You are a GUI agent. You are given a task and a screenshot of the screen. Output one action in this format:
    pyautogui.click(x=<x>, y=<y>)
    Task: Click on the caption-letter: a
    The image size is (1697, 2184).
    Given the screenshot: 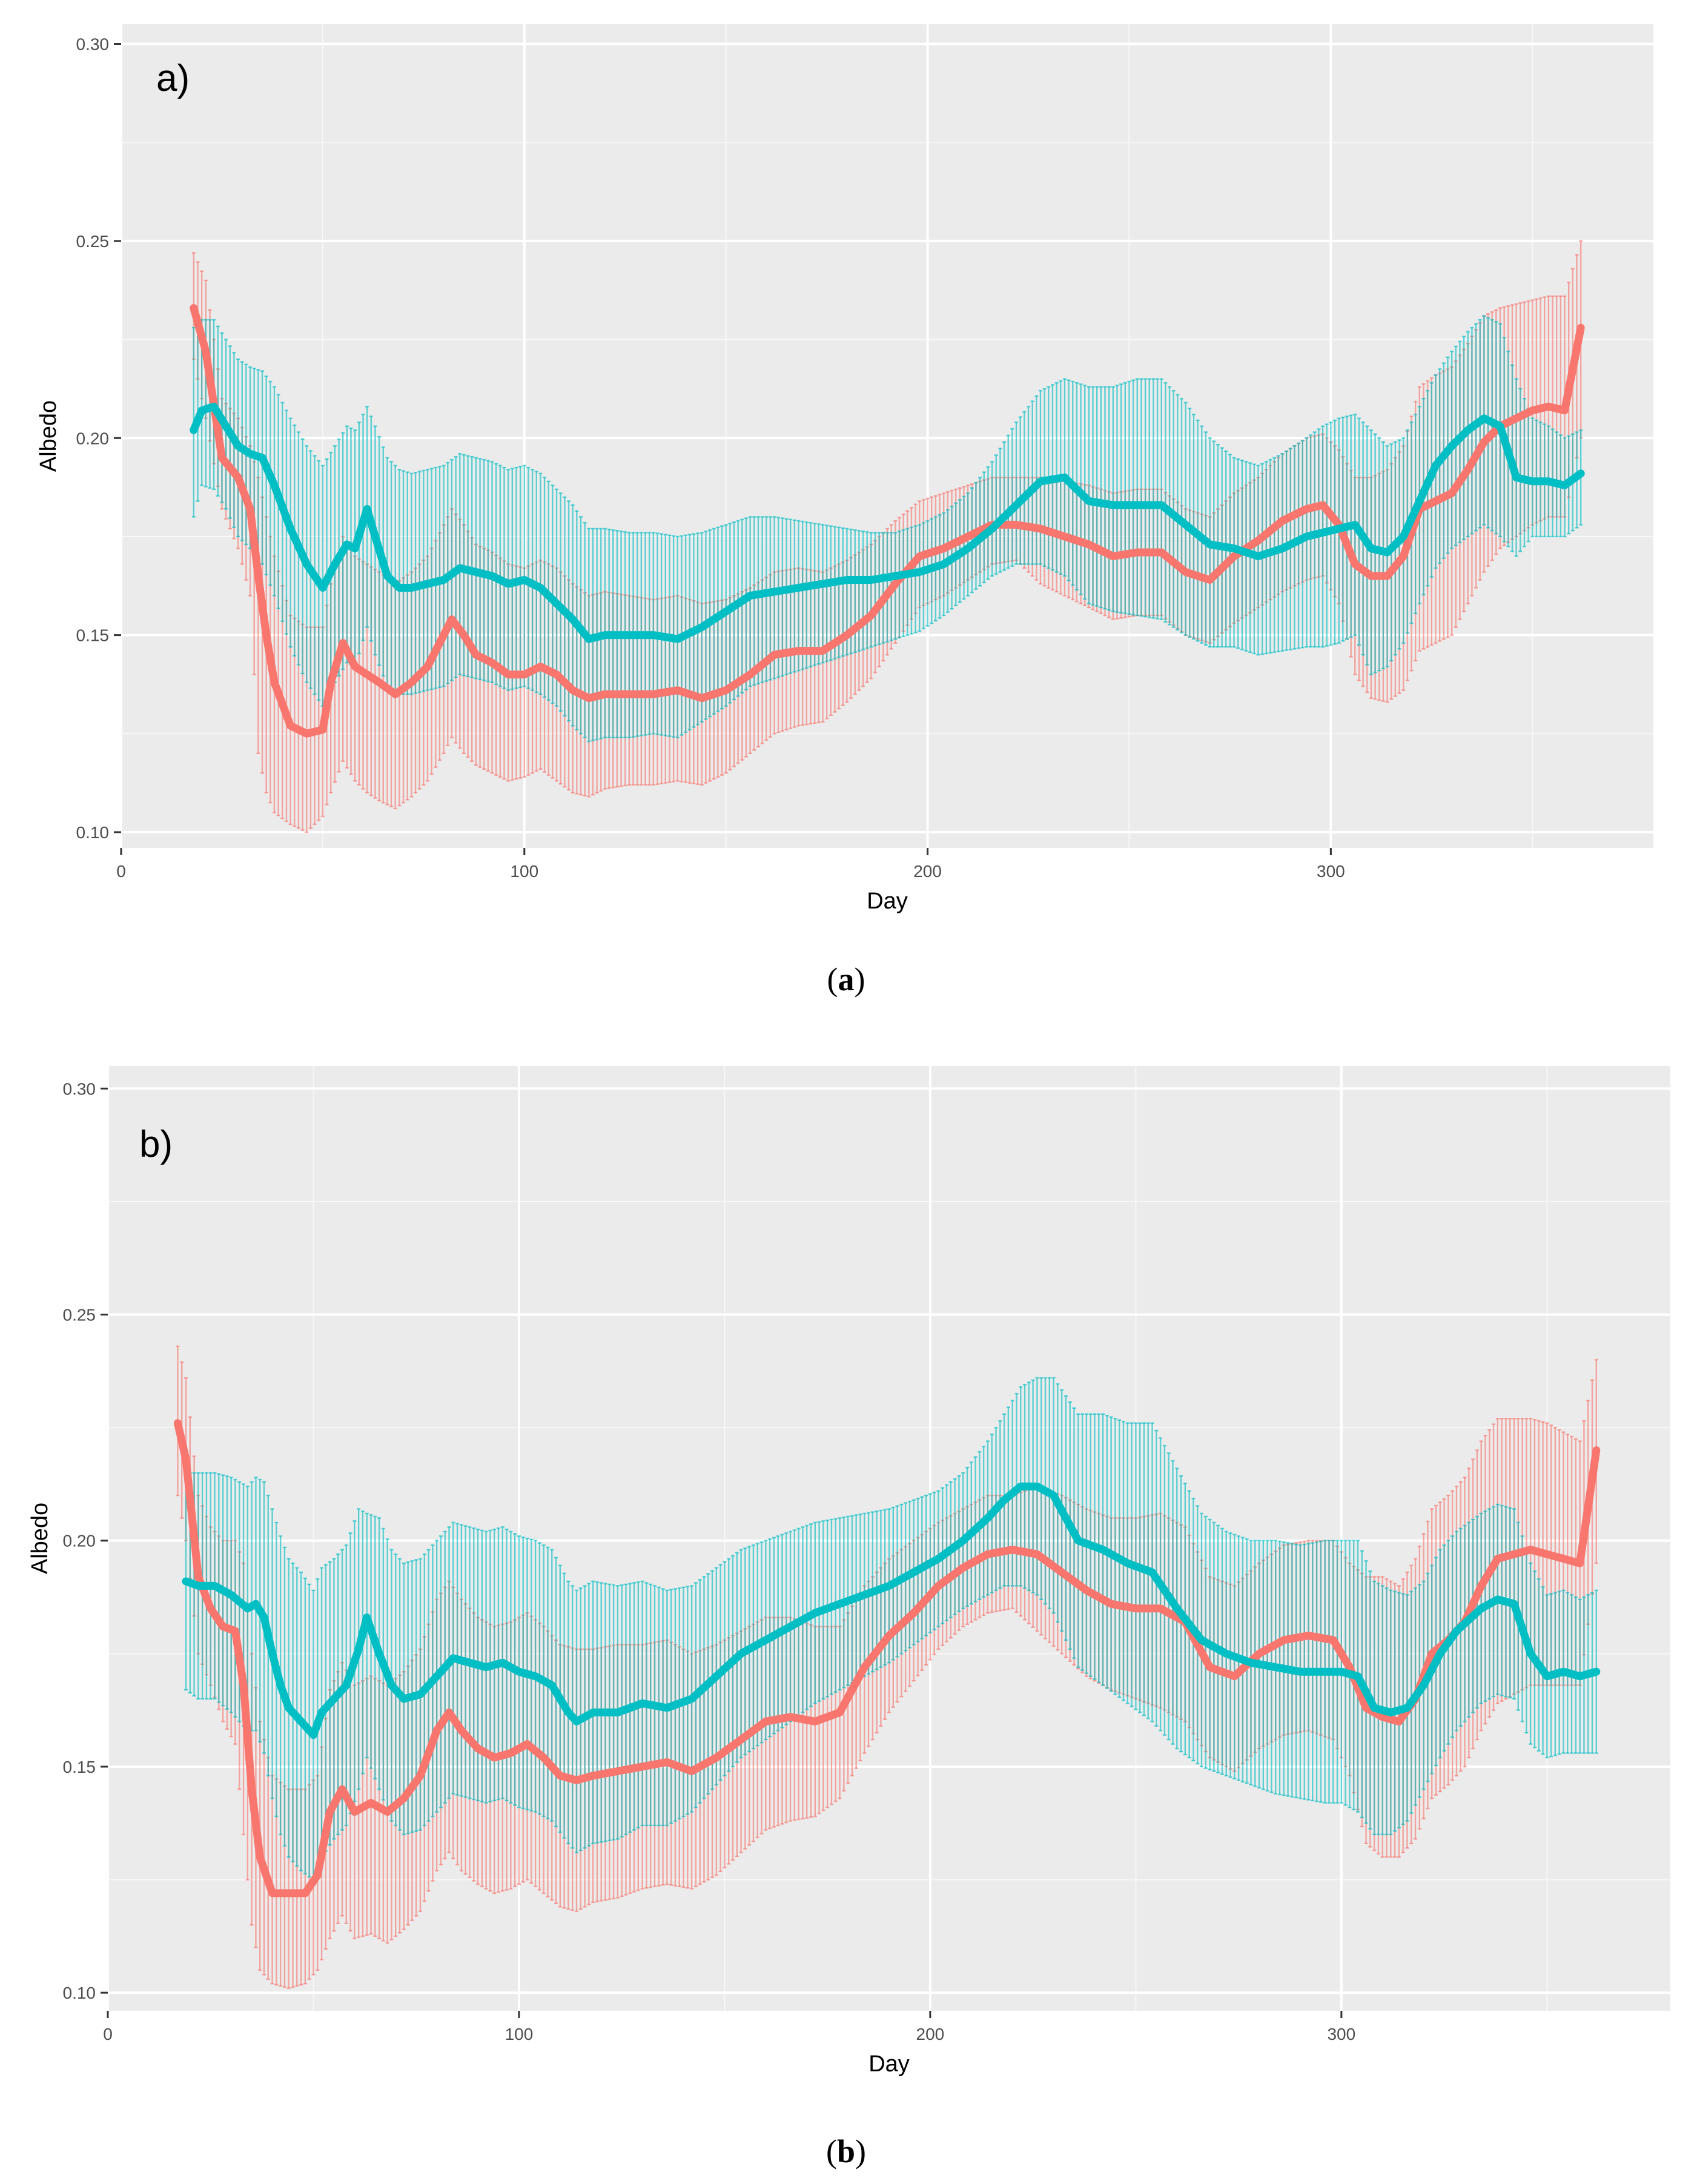 What is the action you would take?
    pyautogui.click(x=846, y=979)
    